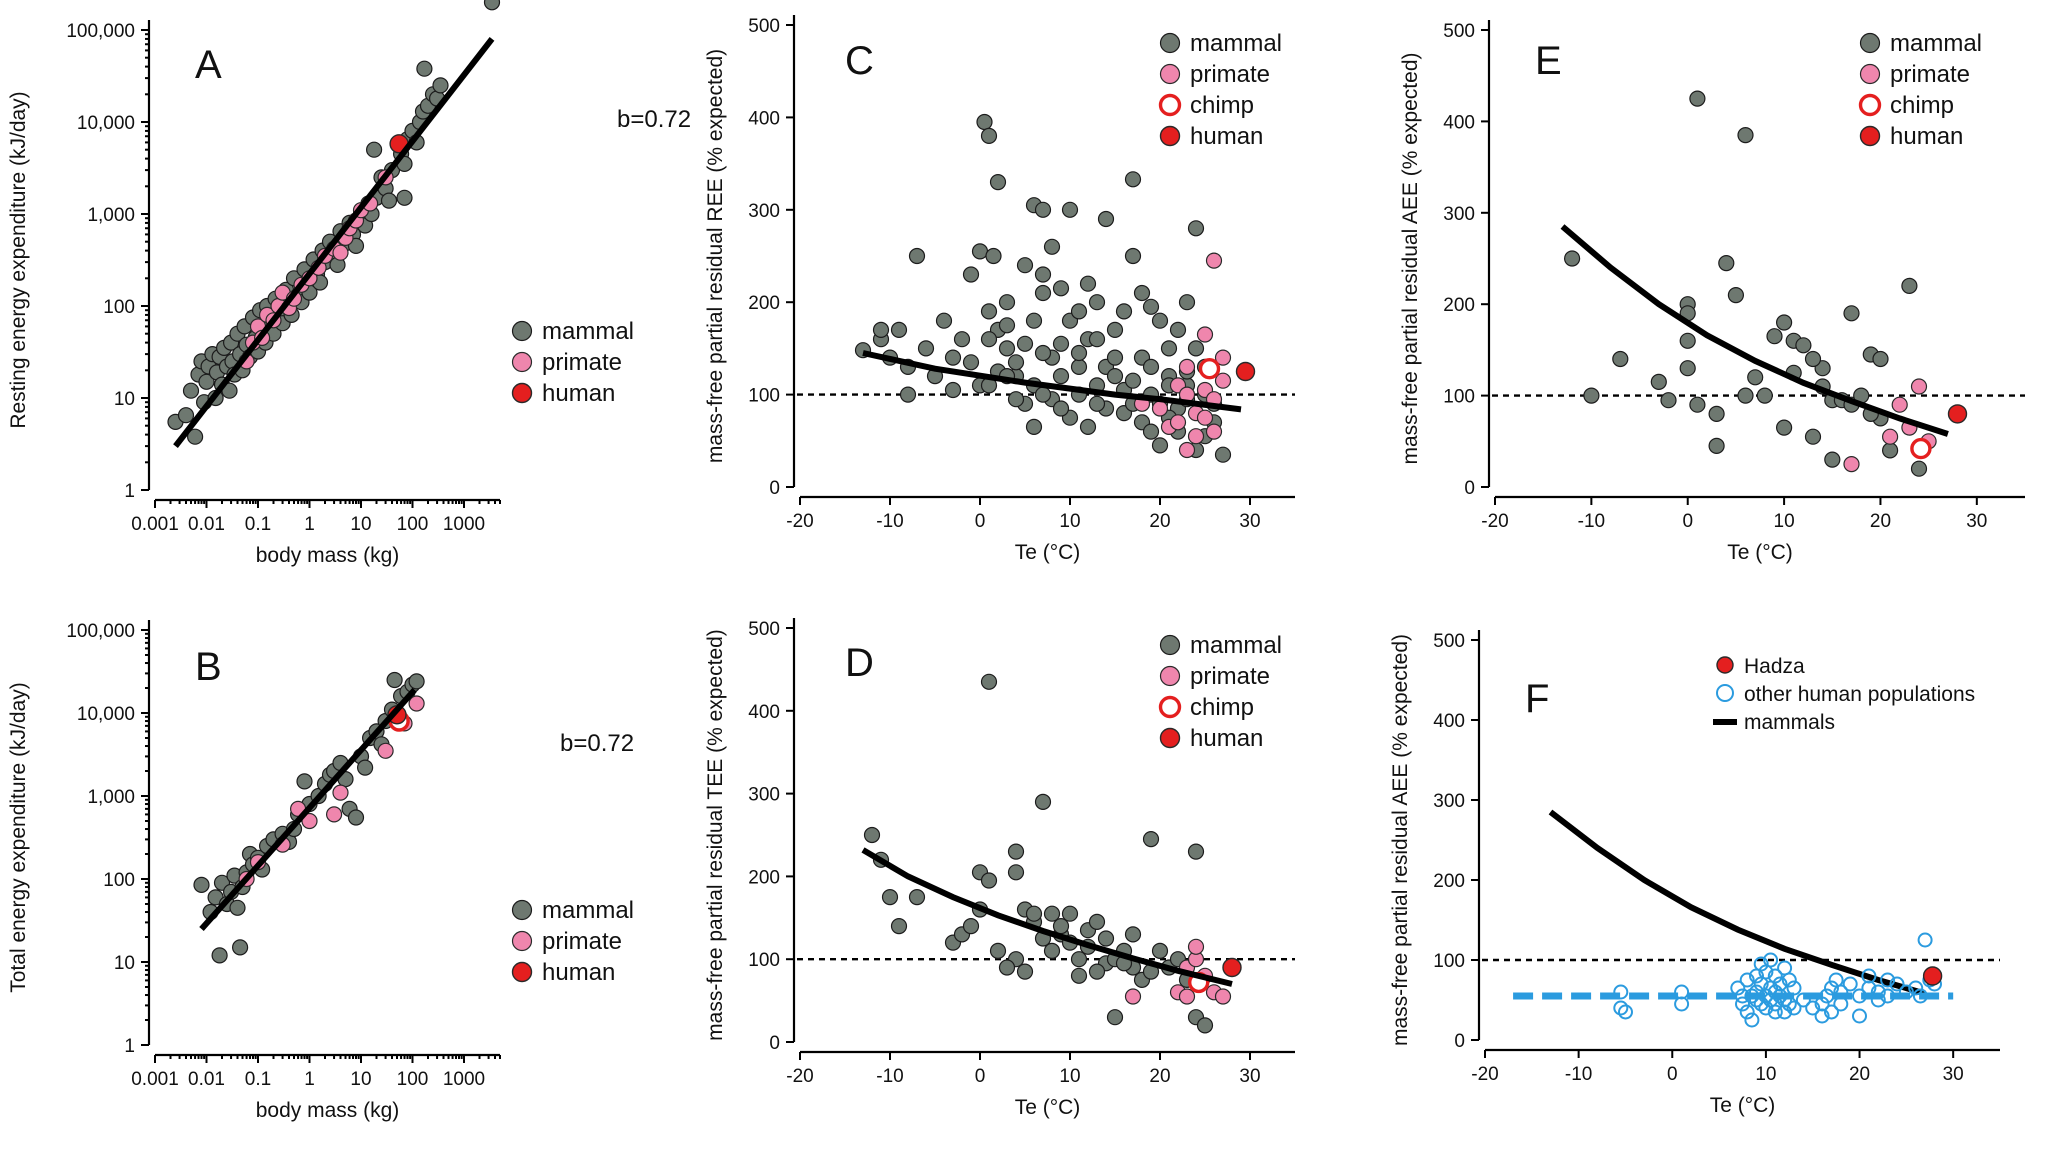  Describe the element at coordinates (119, 307) in the screenshot. I see `y-tick-label: 100` at that location.